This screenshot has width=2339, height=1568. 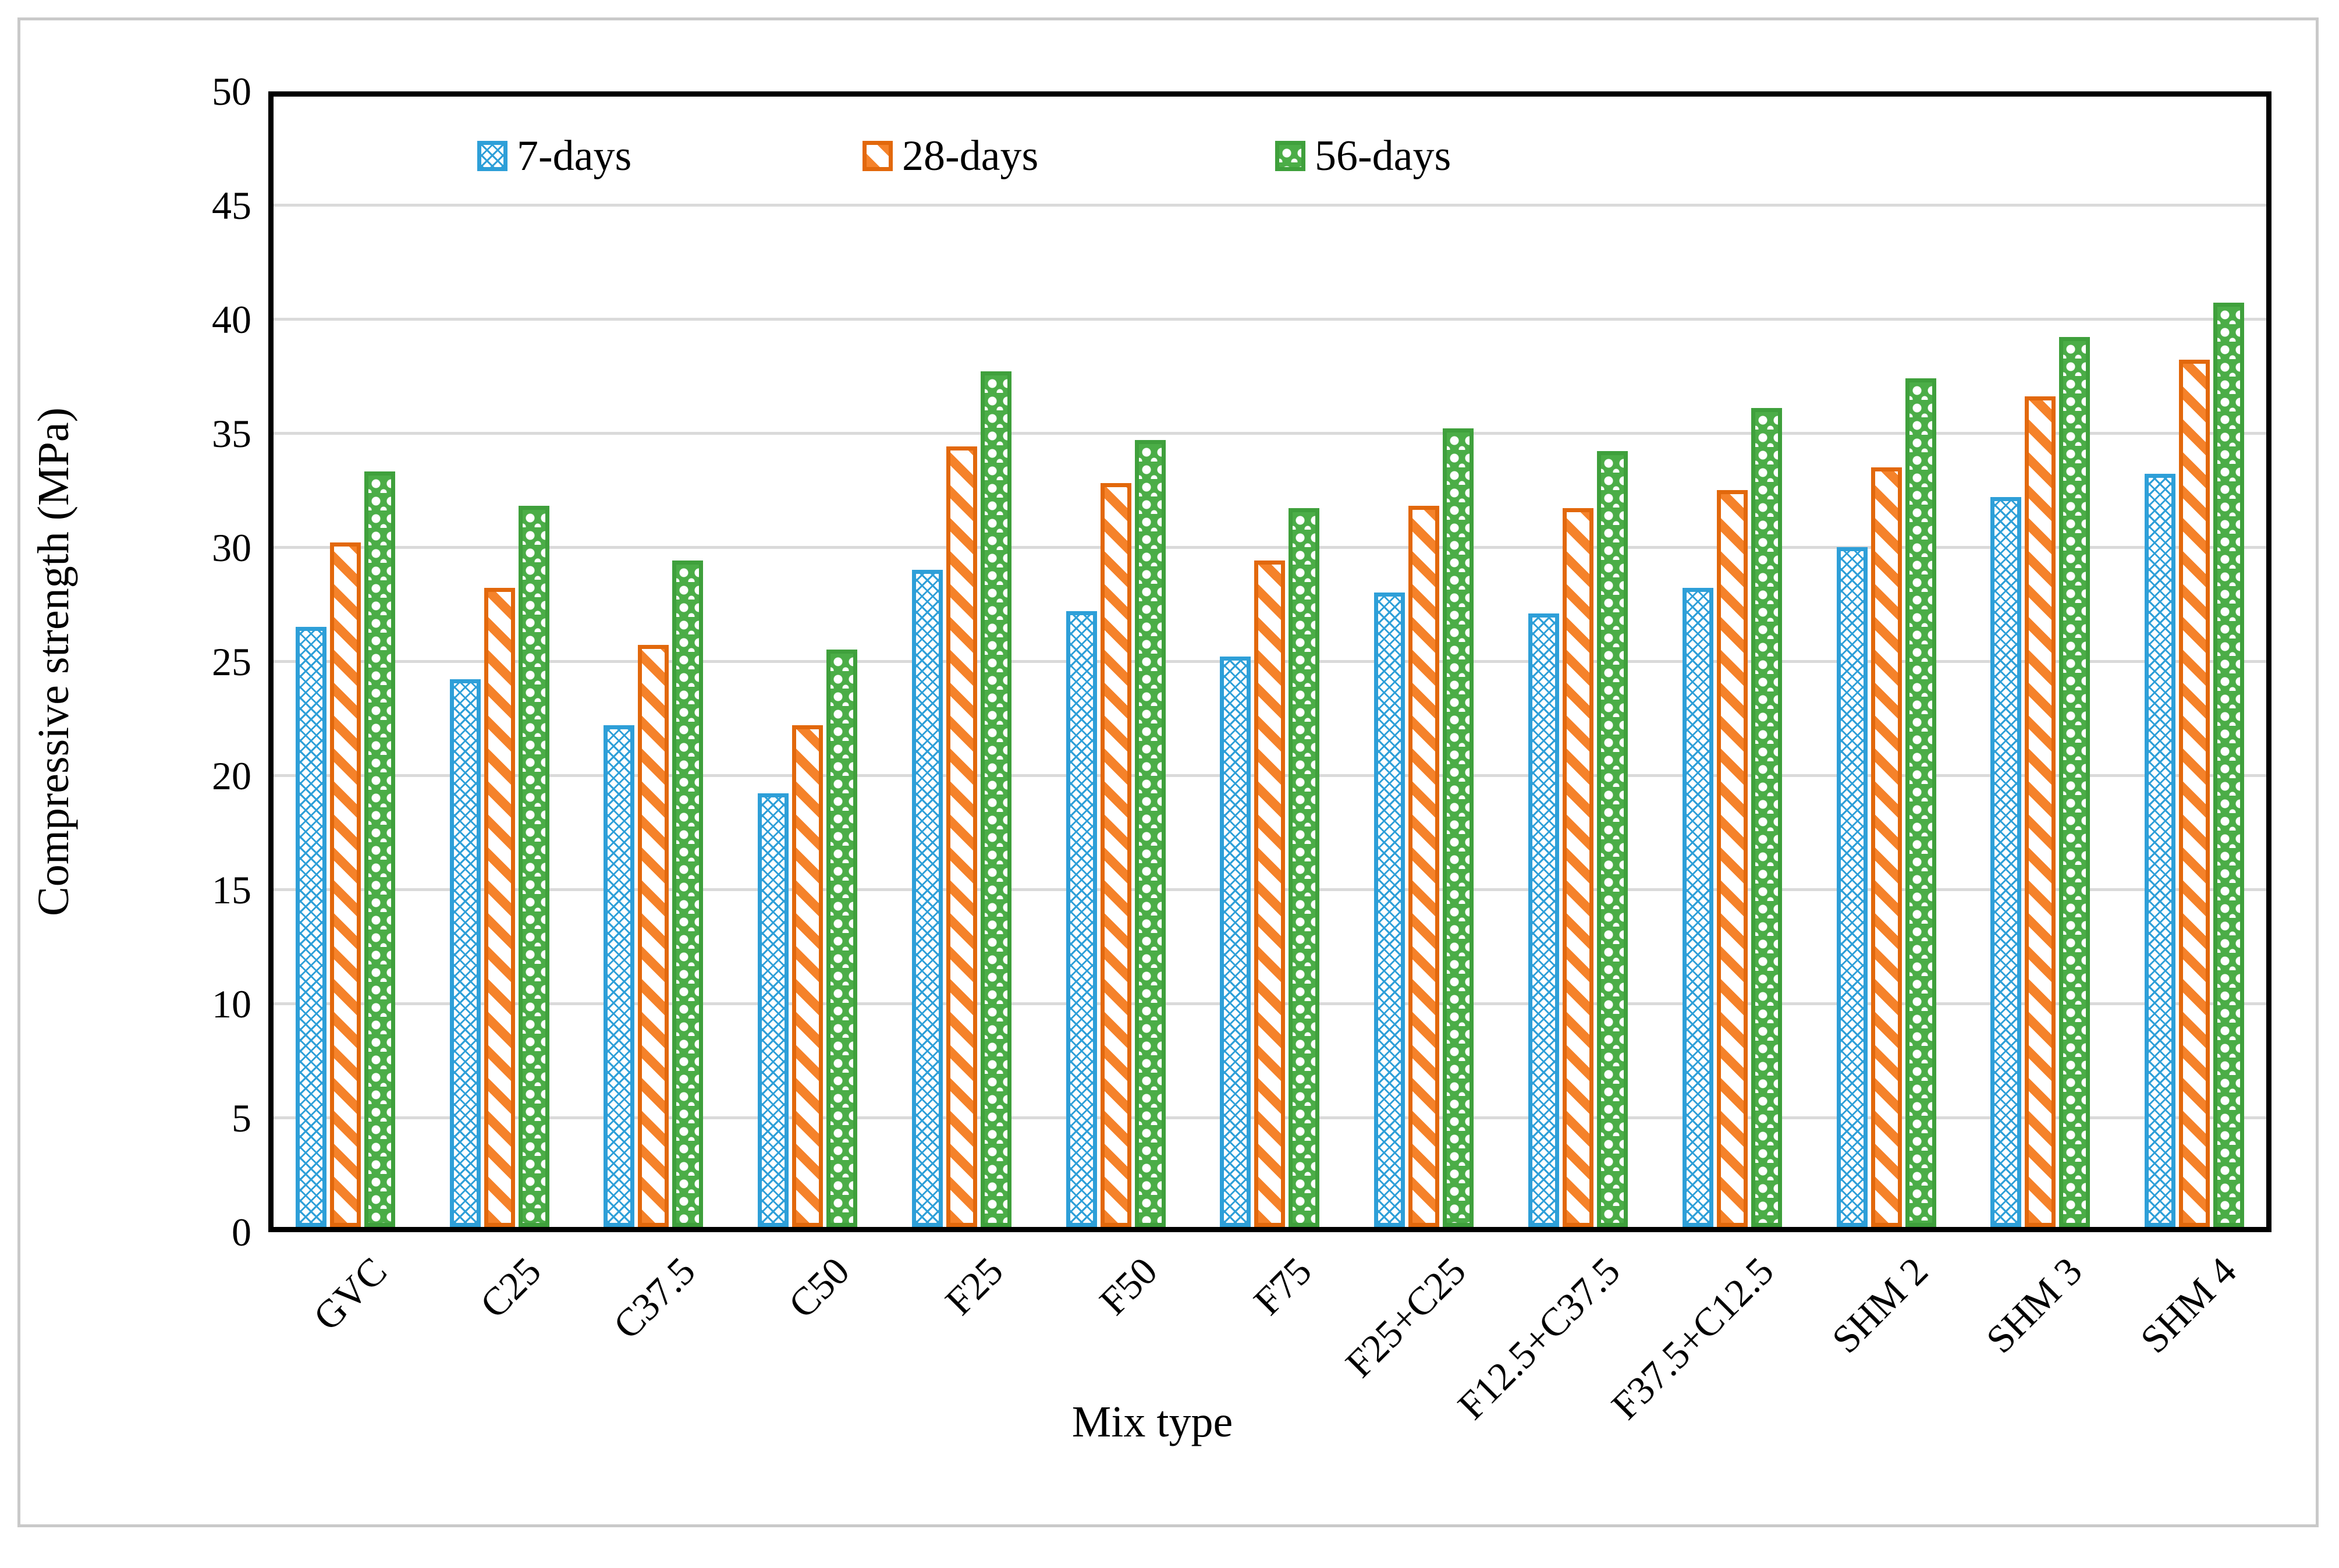 What do you see at coordinates (241, 1118) in the screenshot?
I see `y-tick-label-5: 5` at bounding box center [241, 1118].